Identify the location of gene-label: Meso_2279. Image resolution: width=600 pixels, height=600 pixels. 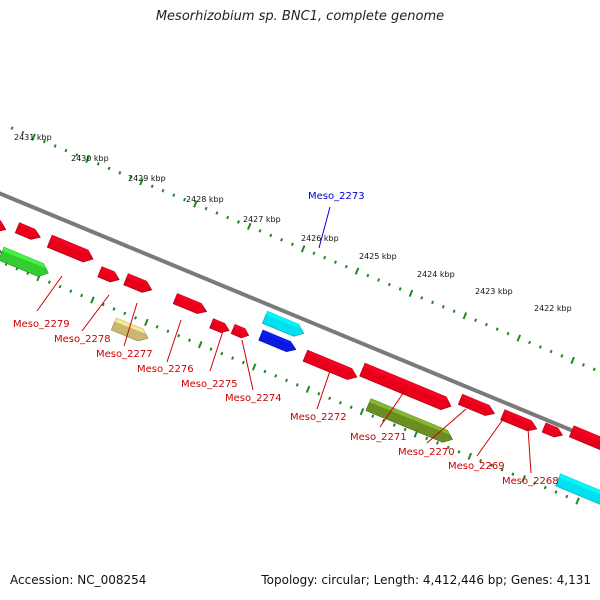
(41, 324).